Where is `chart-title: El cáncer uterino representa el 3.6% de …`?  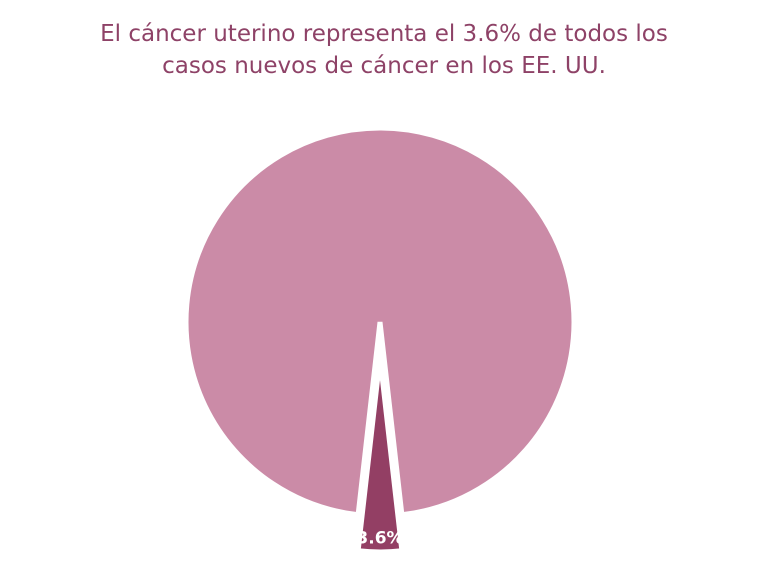 chart-title: El cáncer uterino representa el 3.6% de … is located at coordinates (384, 50).